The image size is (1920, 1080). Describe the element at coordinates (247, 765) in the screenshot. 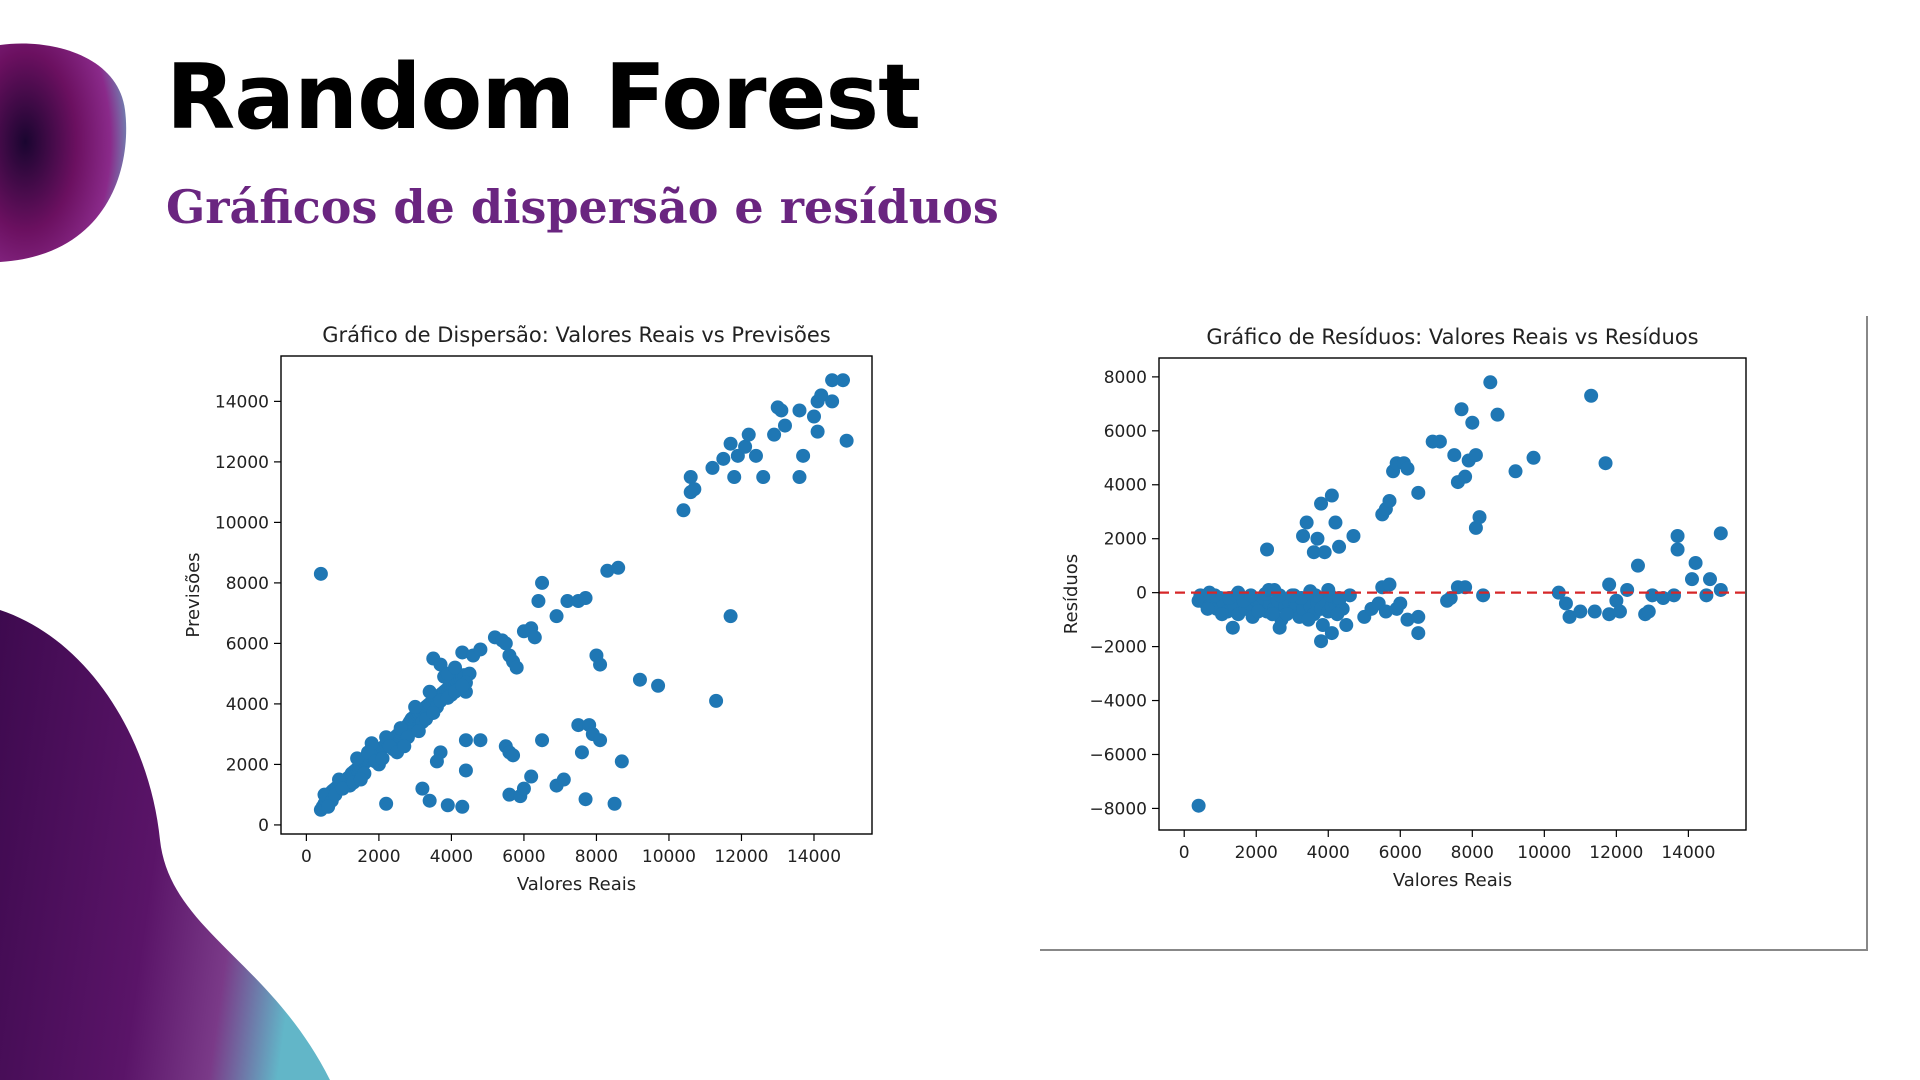

I see `y-tick-label: 2000` at that location.